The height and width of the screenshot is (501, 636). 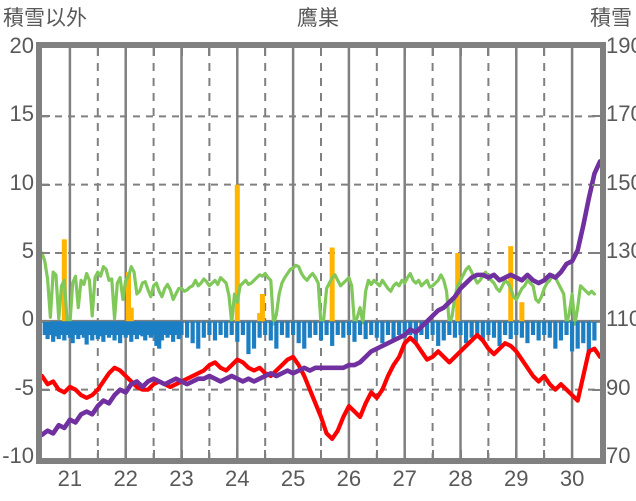 What do you see at coordinates (318, 18) in the screenshot?
I see `chart-title: 鷹巣` at bounding box center [318, 18].